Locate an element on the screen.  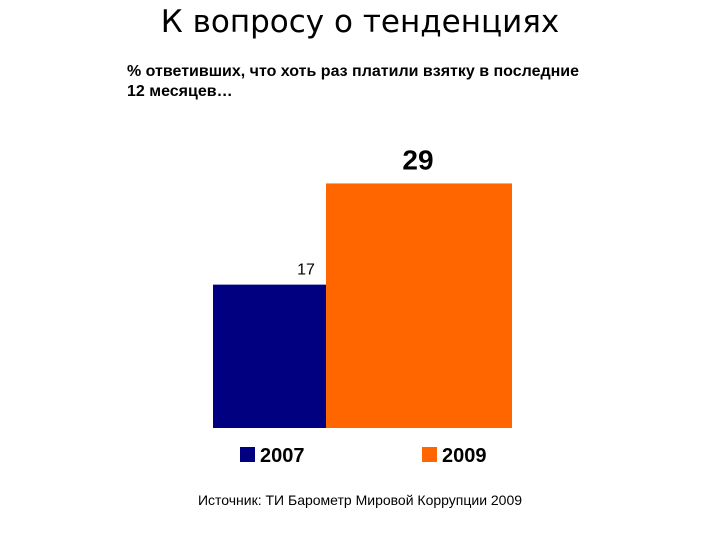
legend-label-2007: 2007 is located at coordinates (282, 456).